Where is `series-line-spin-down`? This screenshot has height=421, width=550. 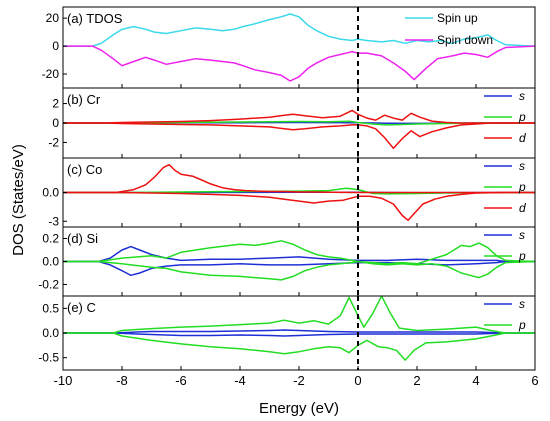 series-line-spin-down is located at coordinates (299, 63).